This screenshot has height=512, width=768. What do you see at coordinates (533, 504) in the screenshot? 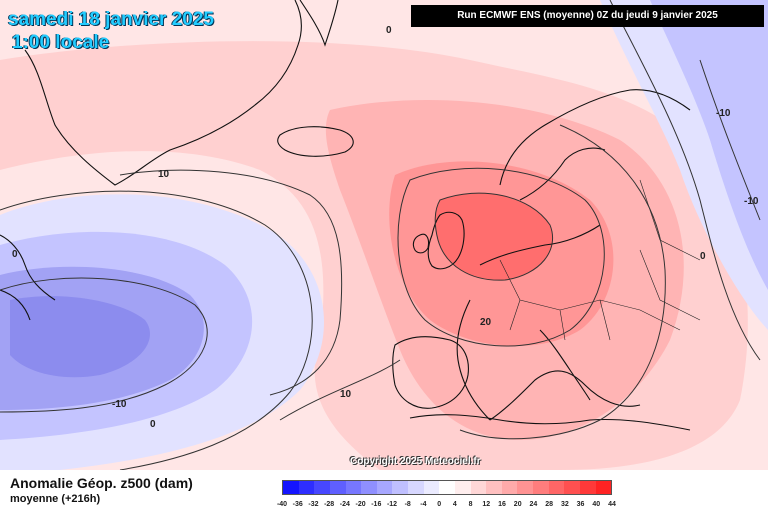
I see `colorbar-tick-label: 24` at bounding box center [533, 504].